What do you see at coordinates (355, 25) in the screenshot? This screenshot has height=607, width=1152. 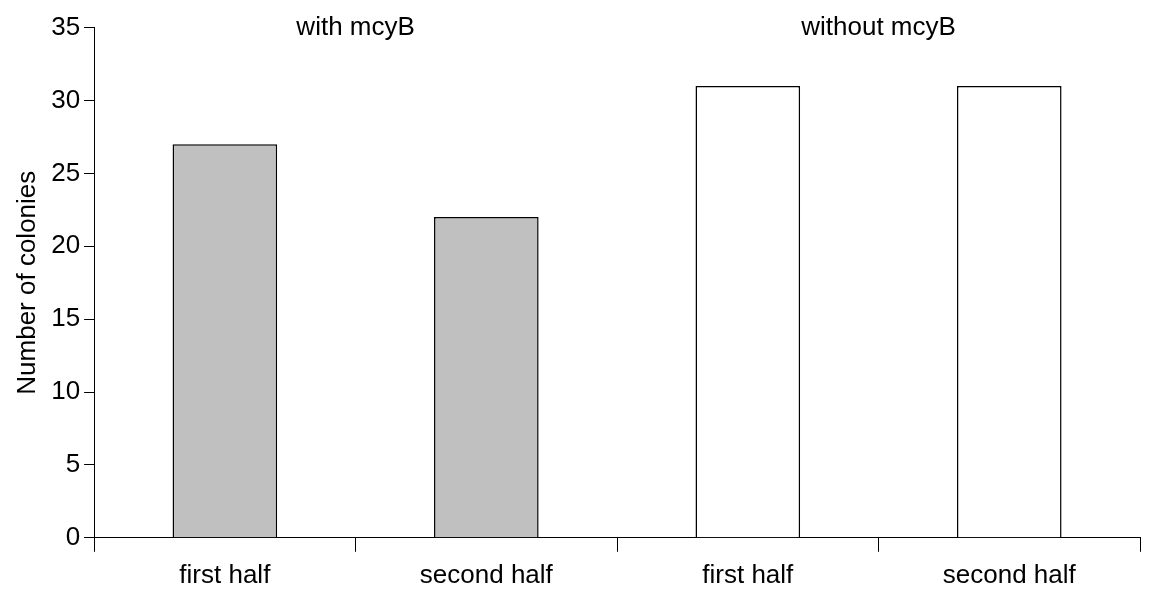 I see `annotation: with mcyB` at bounding box center [355, 25].